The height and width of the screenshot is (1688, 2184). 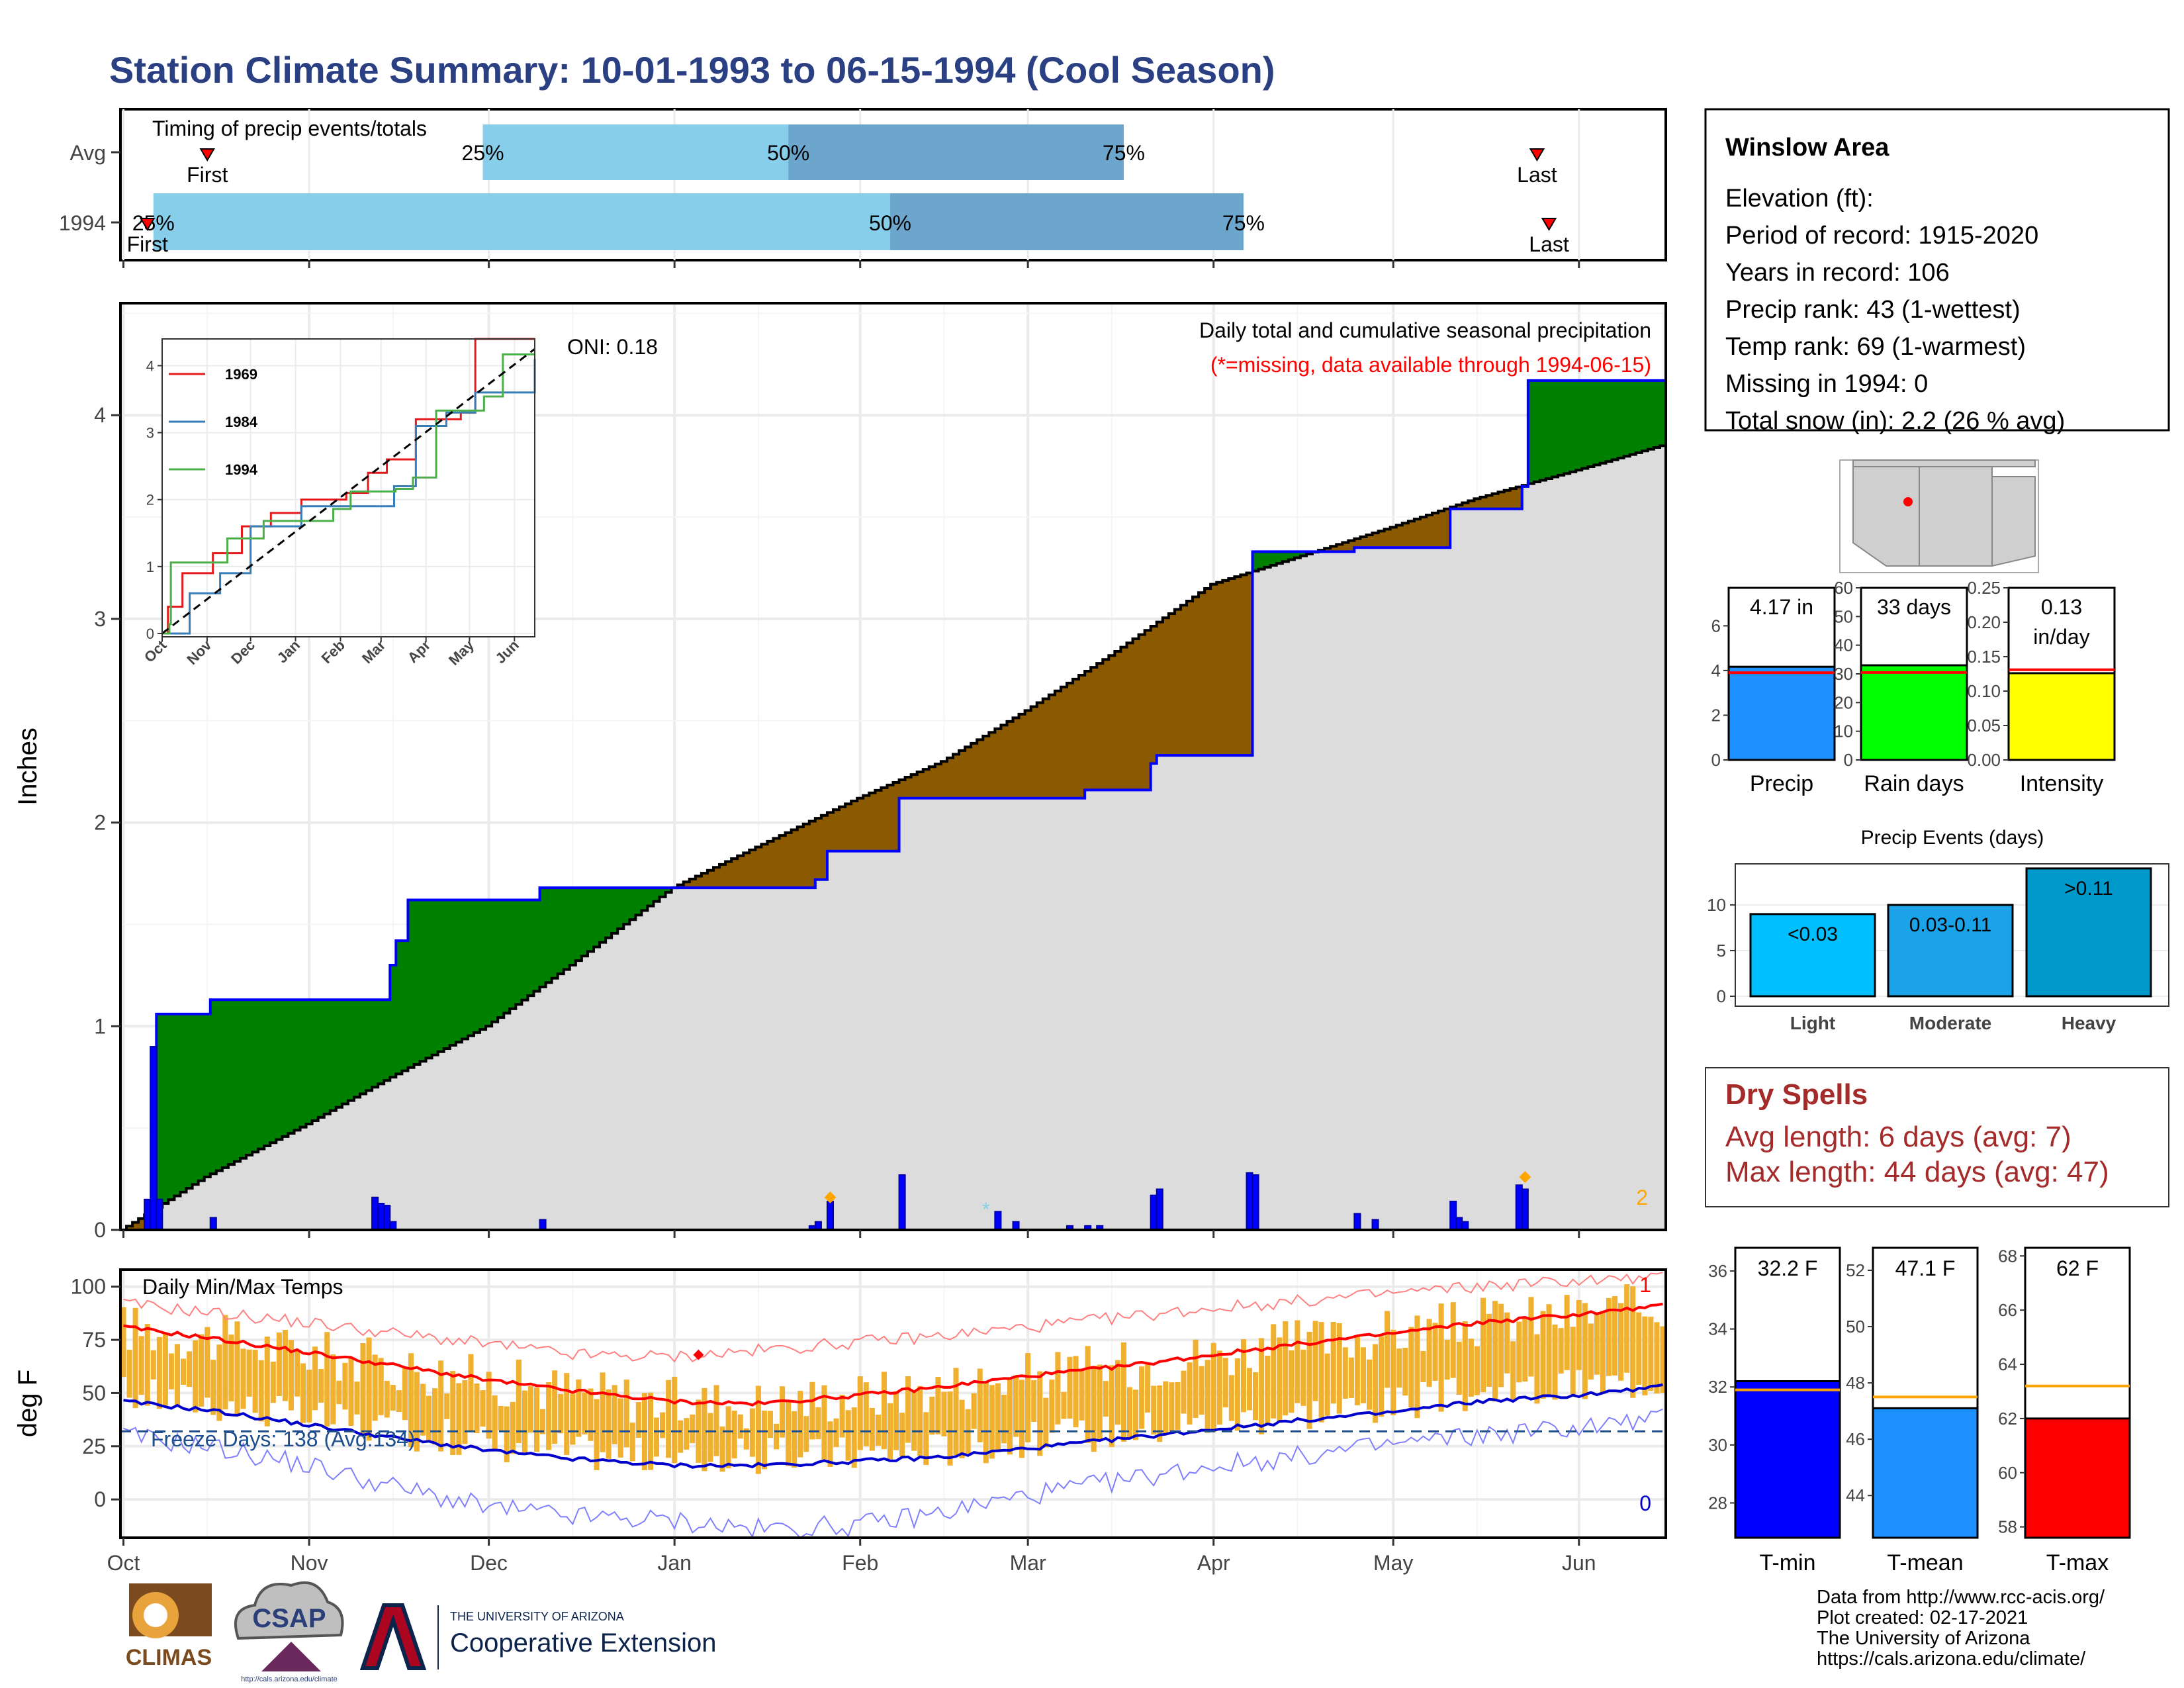 I want to click on inset-frame-bg, so click(x=348, y=488).